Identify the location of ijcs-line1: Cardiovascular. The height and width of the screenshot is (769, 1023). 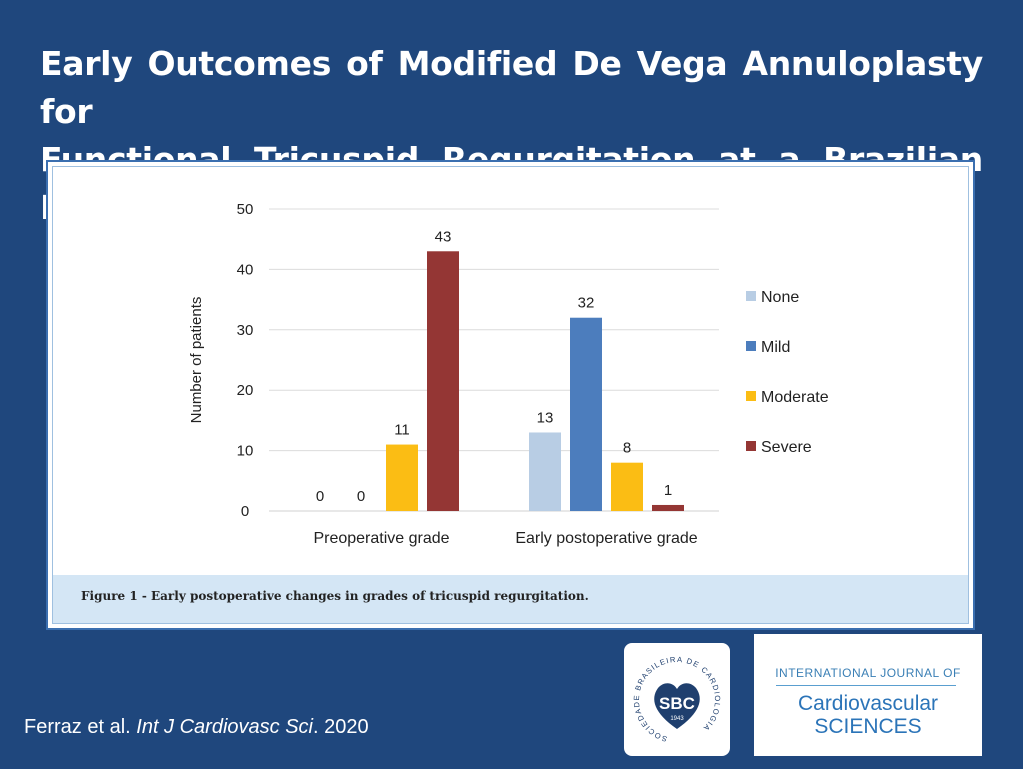
(868, 703).